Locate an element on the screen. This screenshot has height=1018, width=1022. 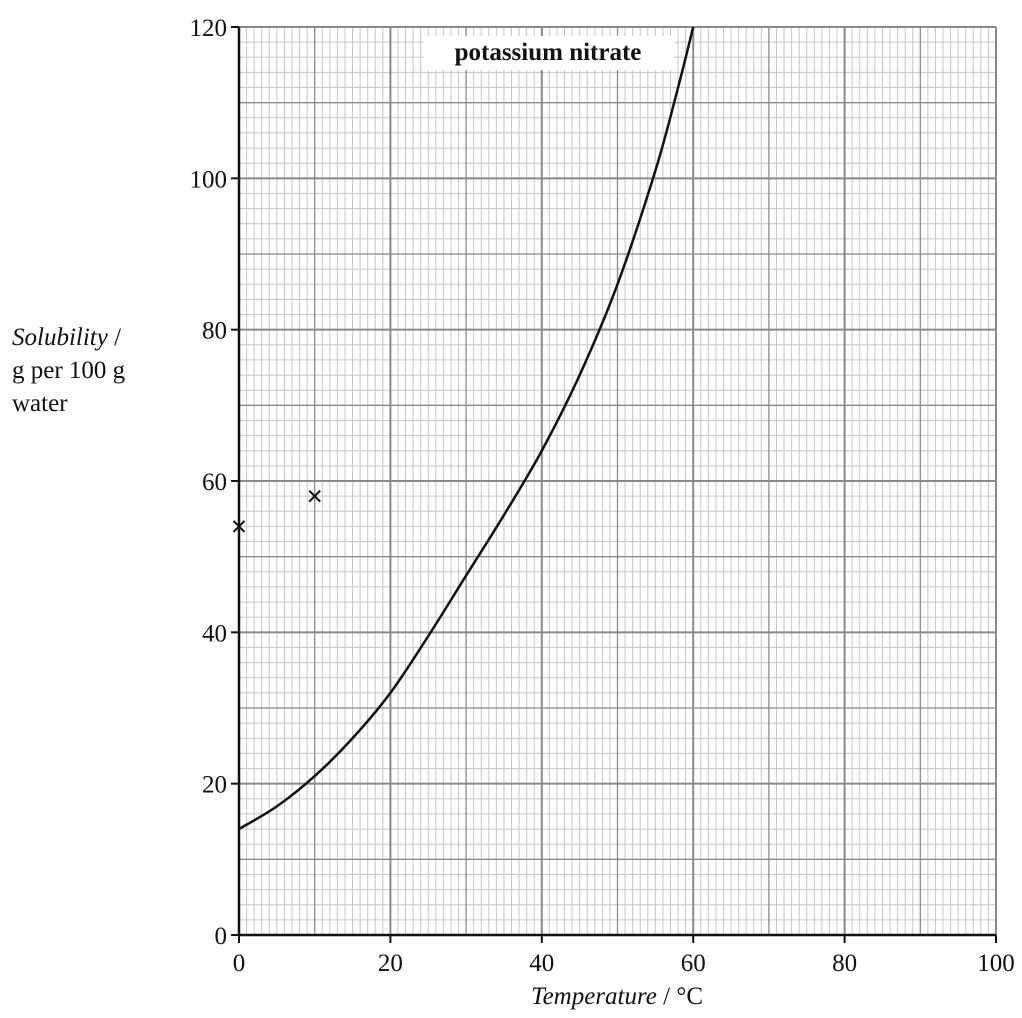
y-axis-title-italic: Solubility is located at coordinates (60, 337).